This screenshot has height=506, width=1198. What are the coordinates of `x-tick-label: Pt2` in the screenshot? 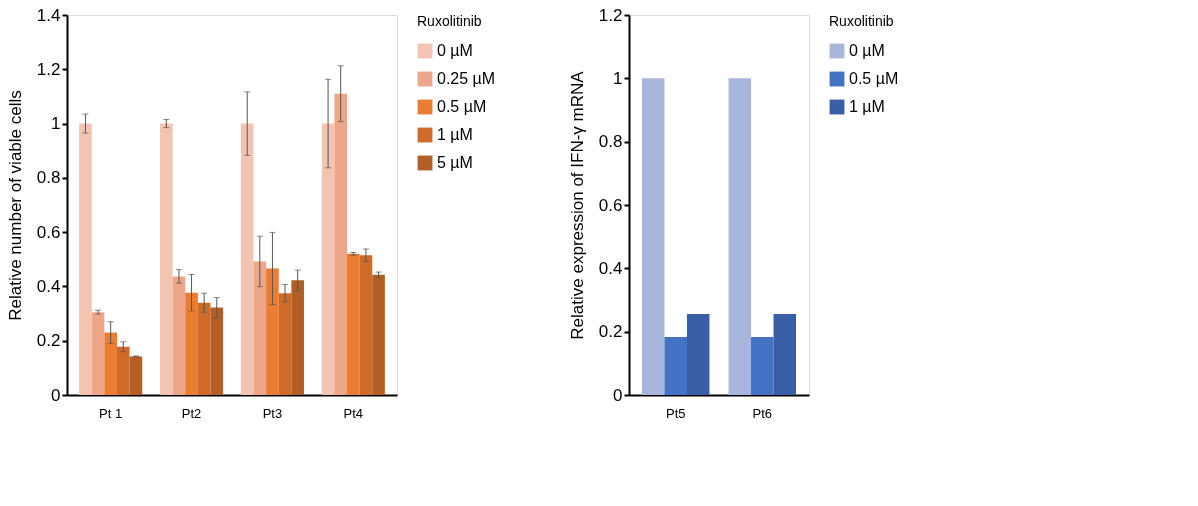 It's located at (191, 413).